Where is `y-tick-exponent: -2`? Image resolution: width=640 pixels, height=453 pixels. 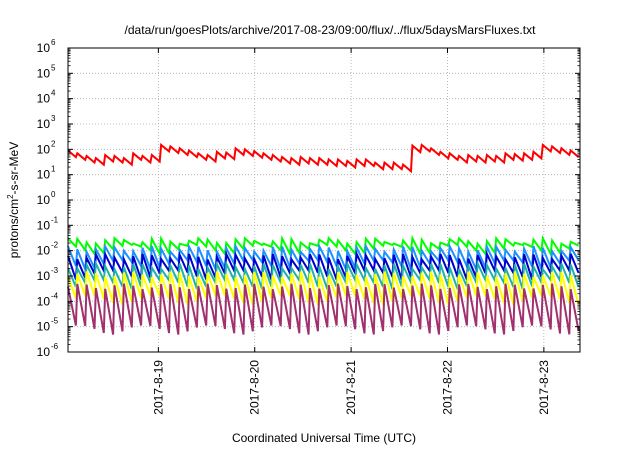
y-tick-exponent: -2 is located at coordinates (55, 245).